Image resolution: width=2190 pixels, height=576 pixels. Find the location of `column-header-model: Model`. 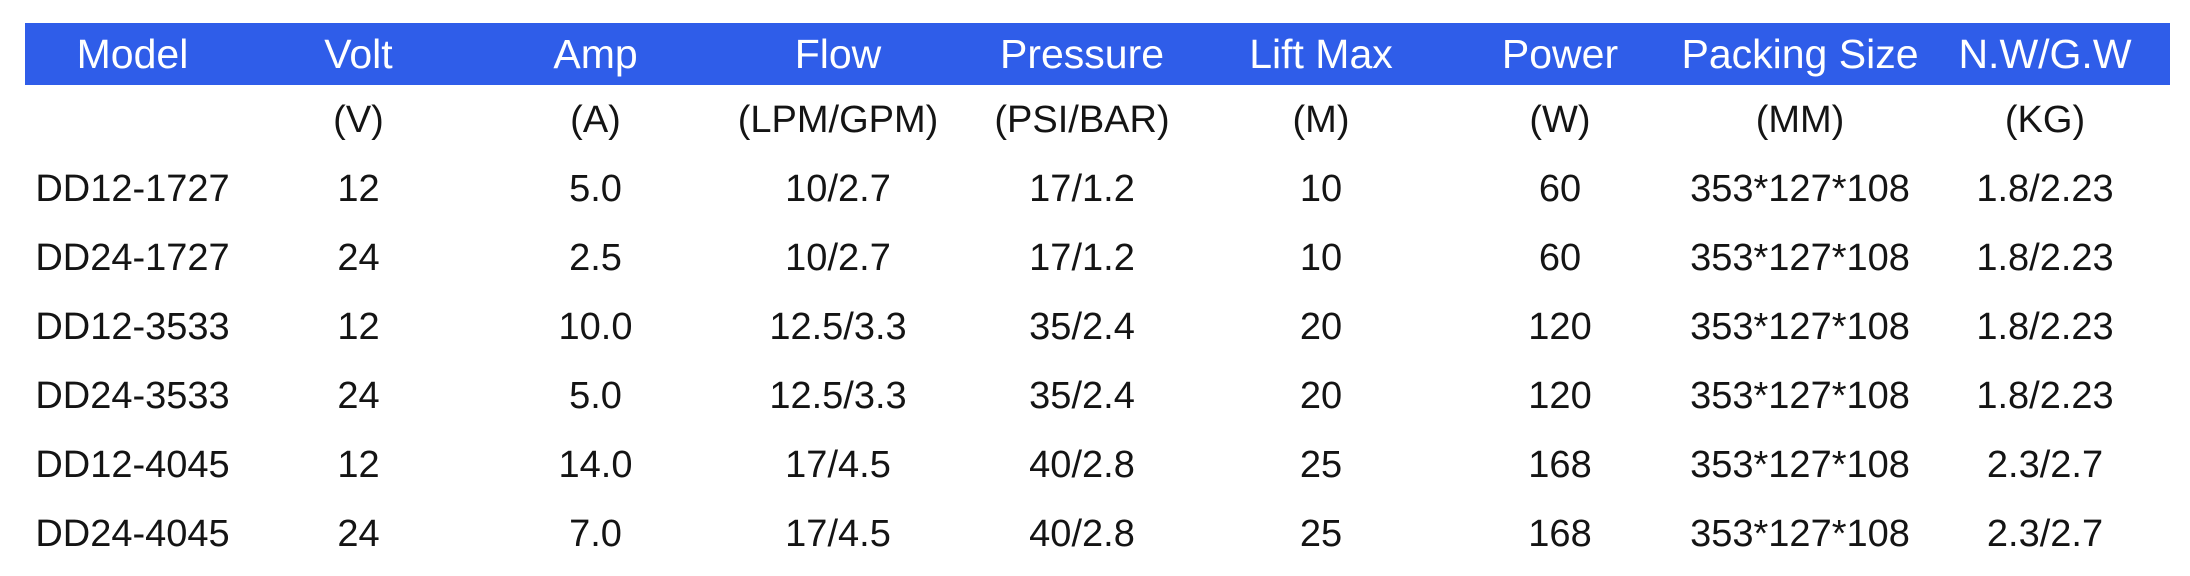

column-header-model: Model is located at coordinates (132, 54).